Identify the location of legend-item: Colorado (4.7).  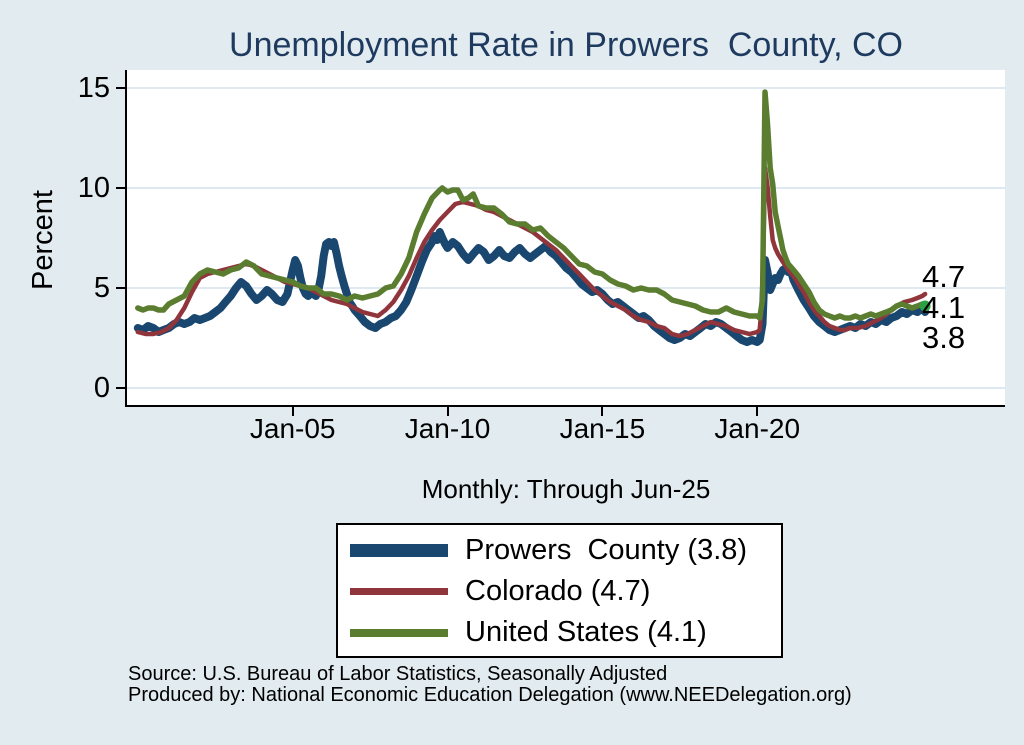
(559, 591).